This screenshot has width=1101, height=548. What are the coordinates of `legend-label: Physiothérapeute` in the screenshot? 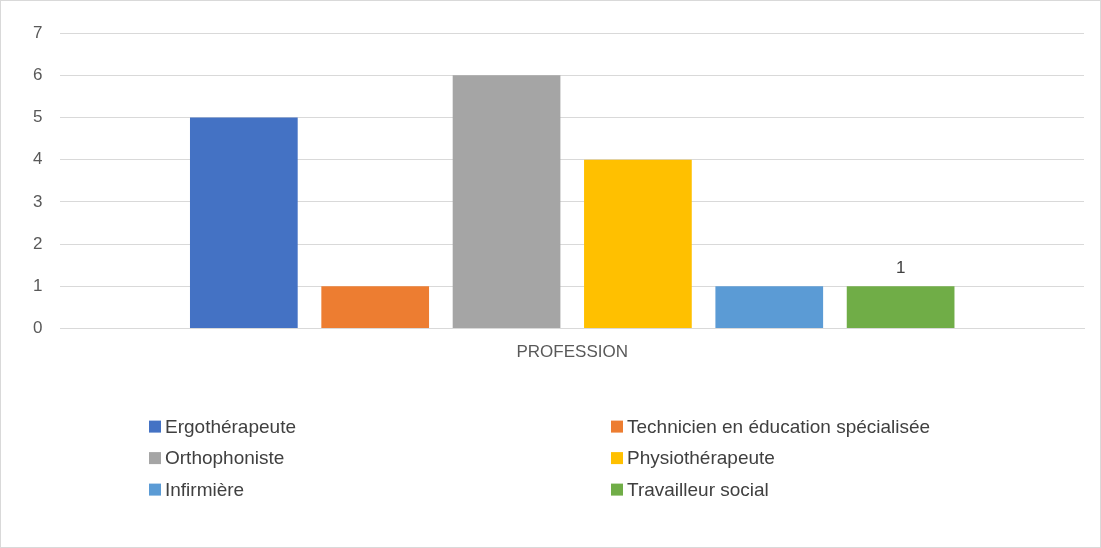 It's located at (701, 458).